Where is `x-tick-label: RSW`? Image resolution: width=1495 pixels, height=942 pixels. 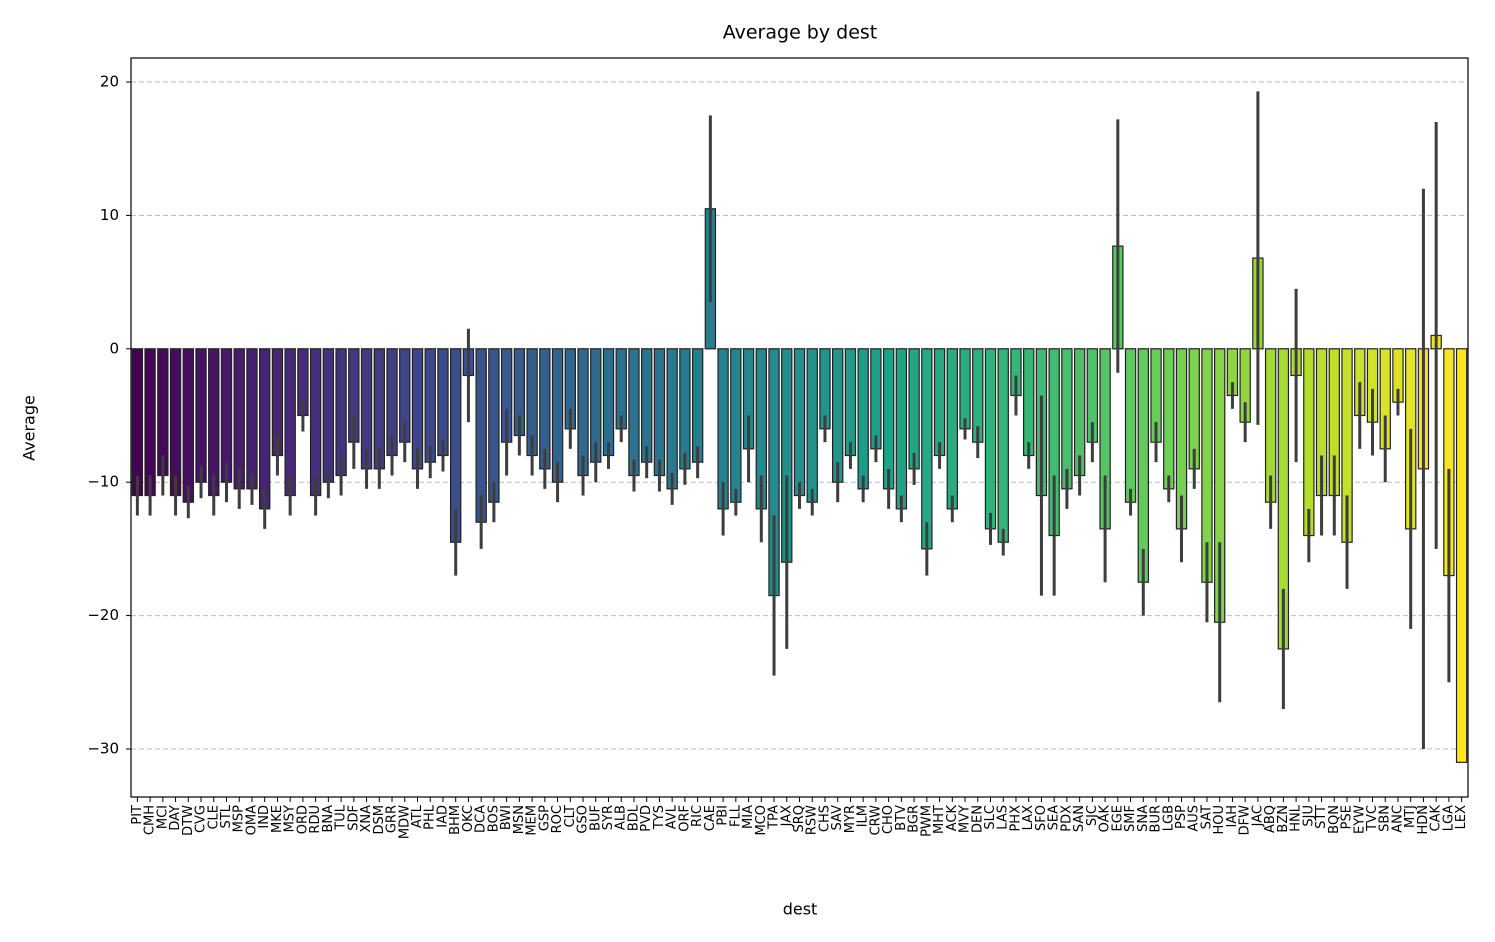
x-tick-label: RSW is located at coordinates (812, 820).